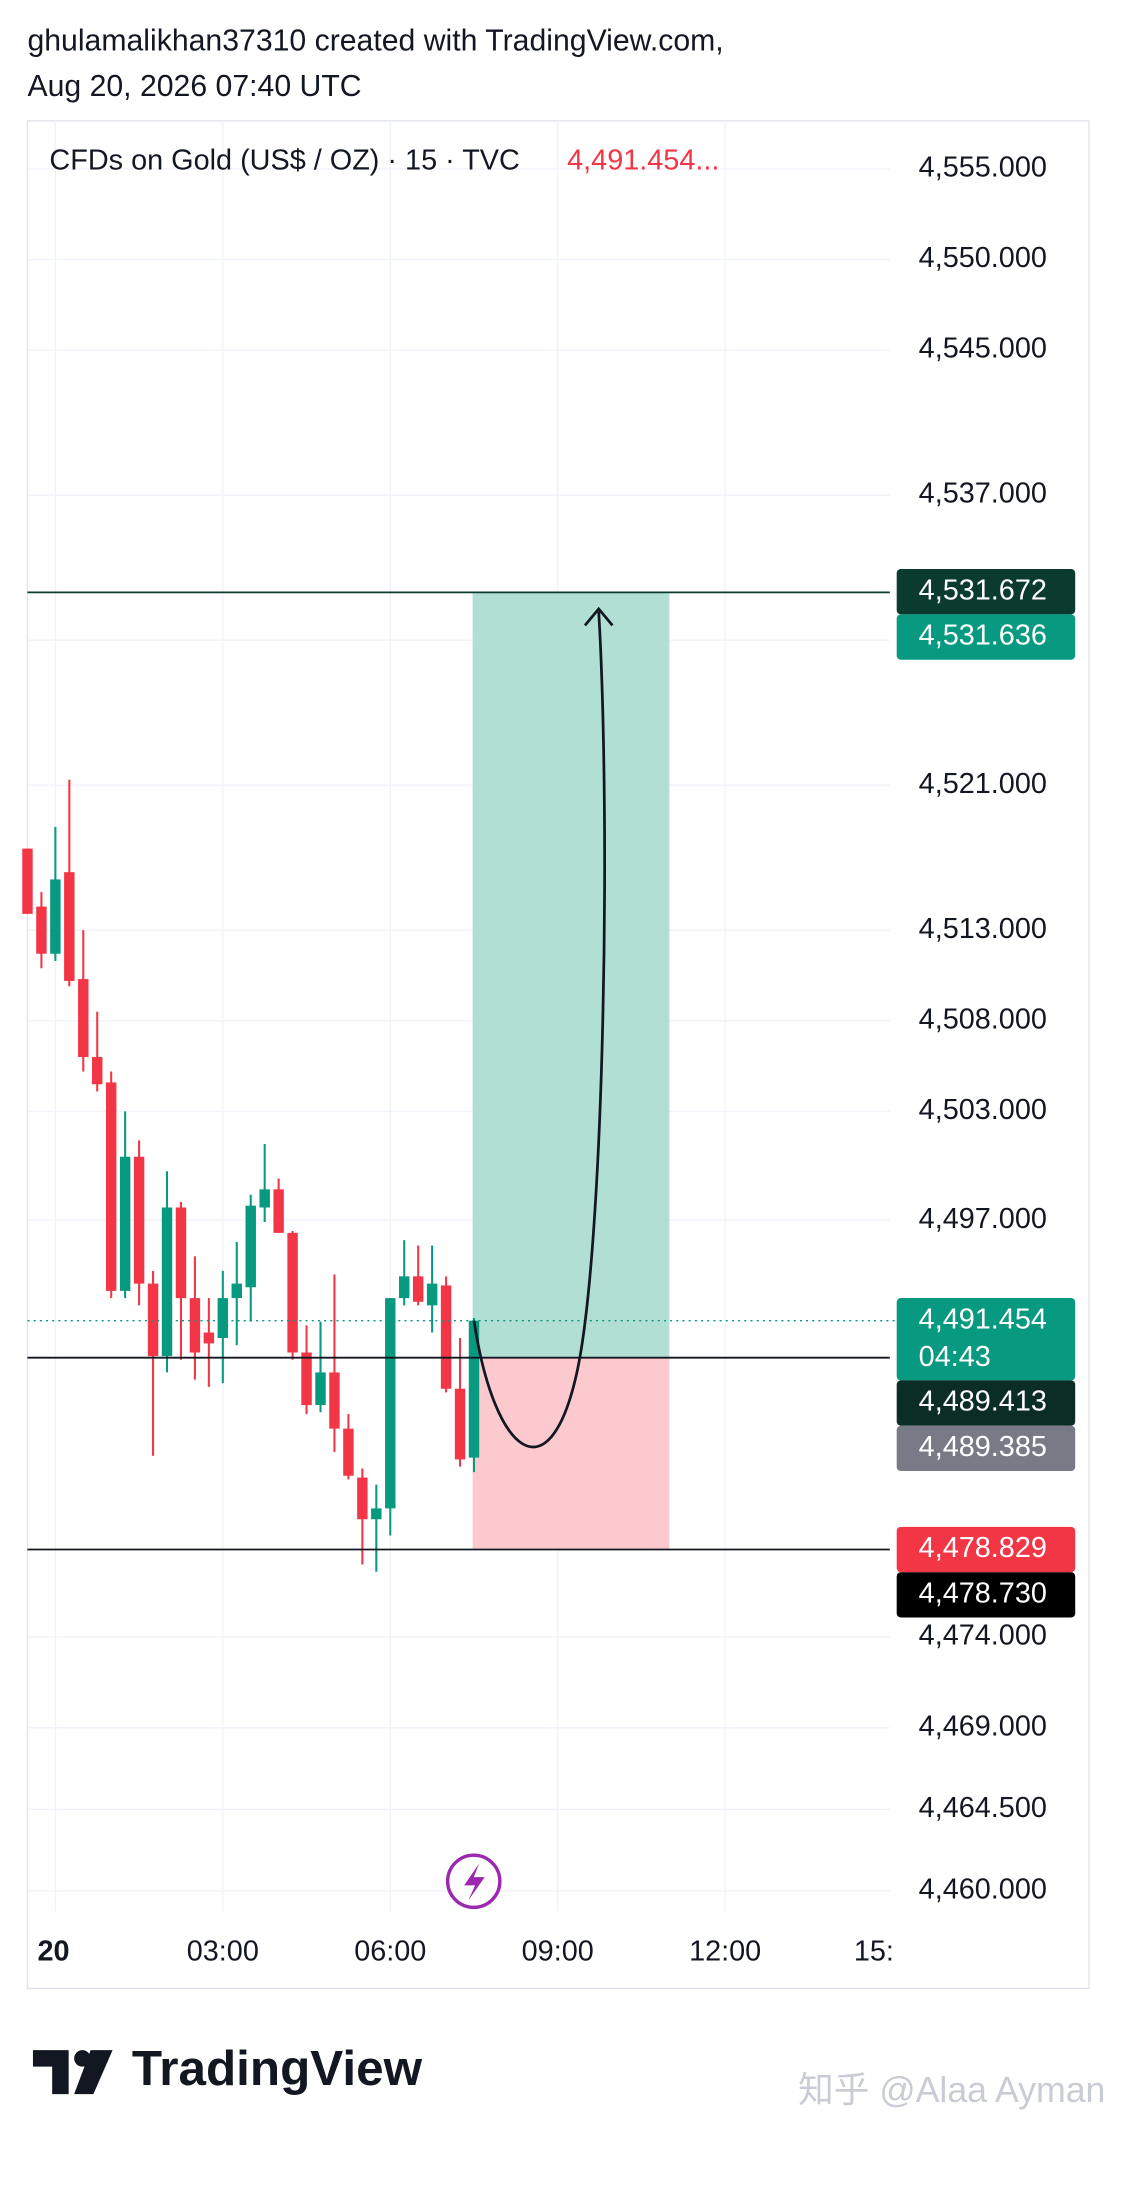  I want to click on y-tick-label: 4,497.000, so click(983, 1219).